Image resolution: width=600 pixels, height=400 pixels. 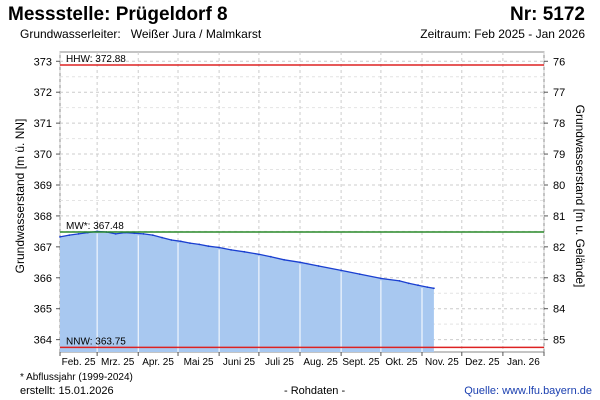 What do you see at coordinates (158, 362) in the screenshot?
I see `x-tick-label: Apr. 25` at bounding box center [158, 362].